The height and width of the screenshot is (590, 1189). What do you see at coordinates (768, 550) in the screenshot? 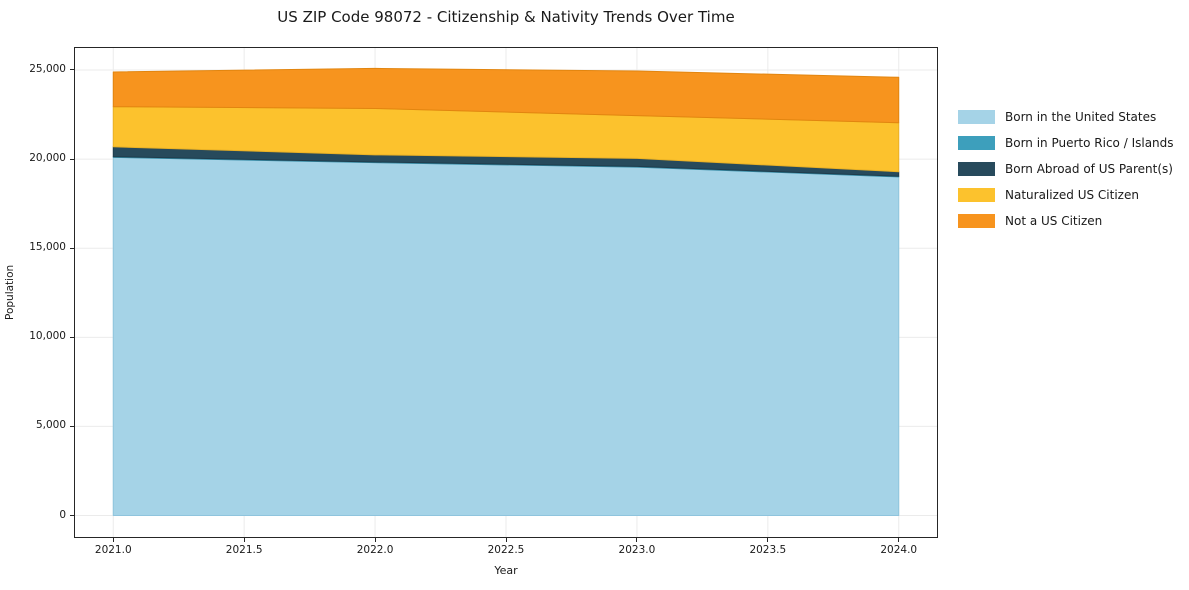
I see `x-tick-label: 2023.5` at bounding box center [768, 550].